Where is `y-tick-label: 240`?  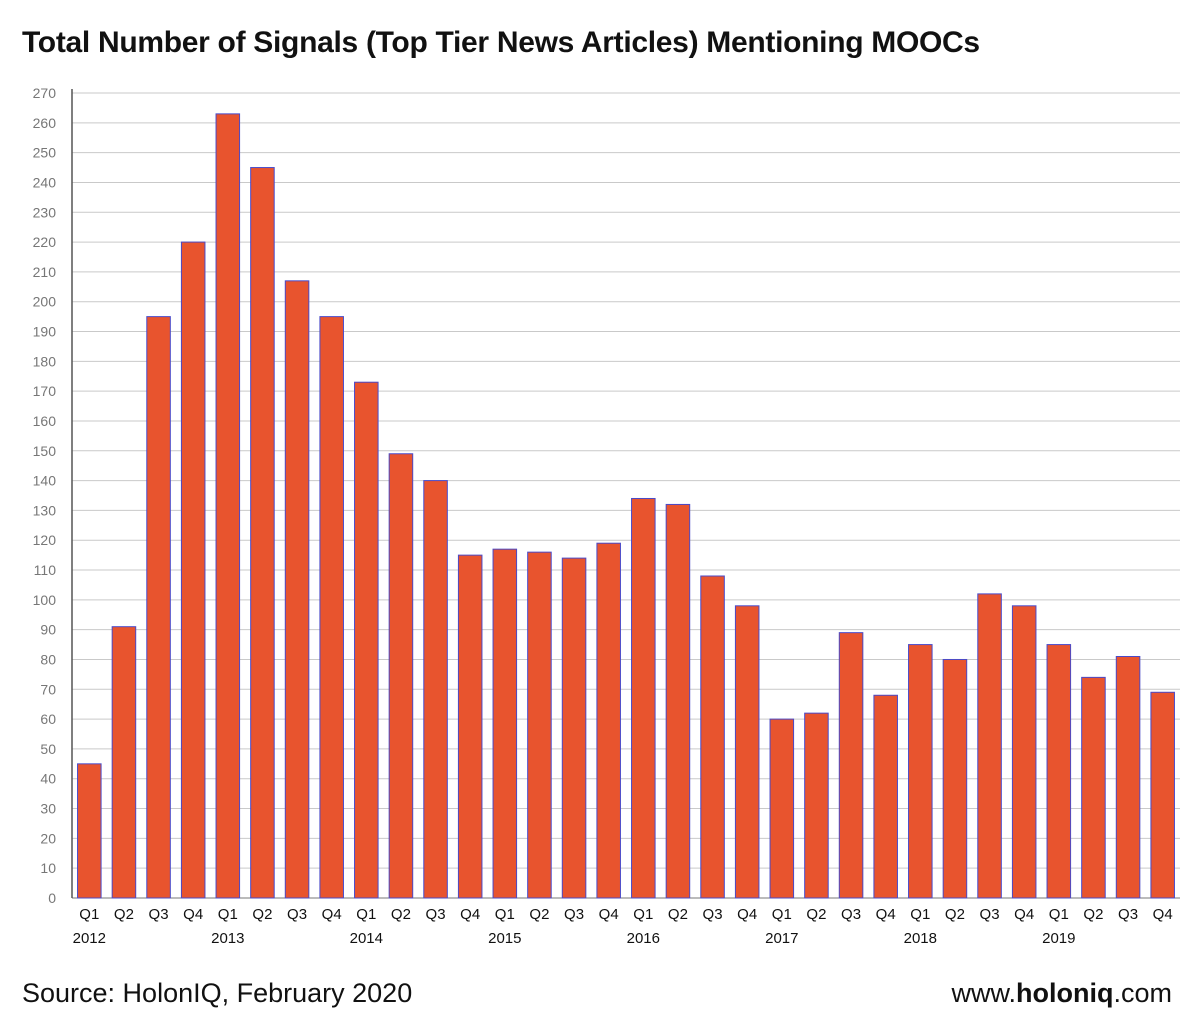 y-tick-label: 240 is located at coordinates (45, 182).